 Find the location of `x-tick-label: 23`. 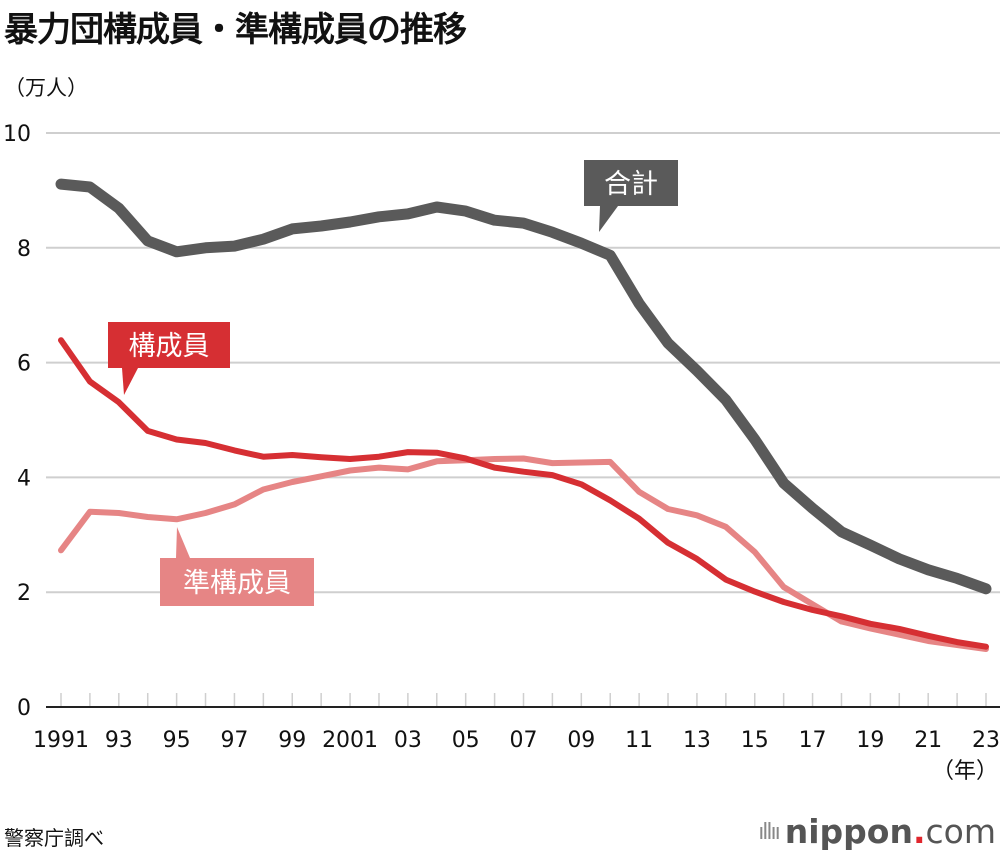

x-tick-label: 23 is located at coordinates (986, 740).